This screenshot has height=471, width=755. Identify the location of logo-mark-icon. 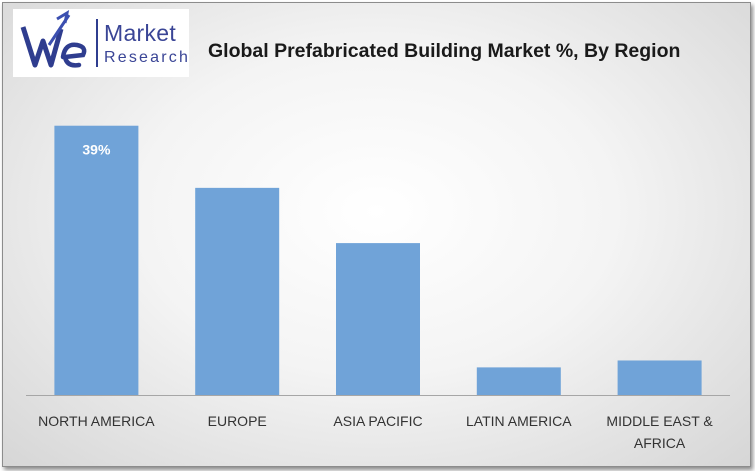
(53, 38).